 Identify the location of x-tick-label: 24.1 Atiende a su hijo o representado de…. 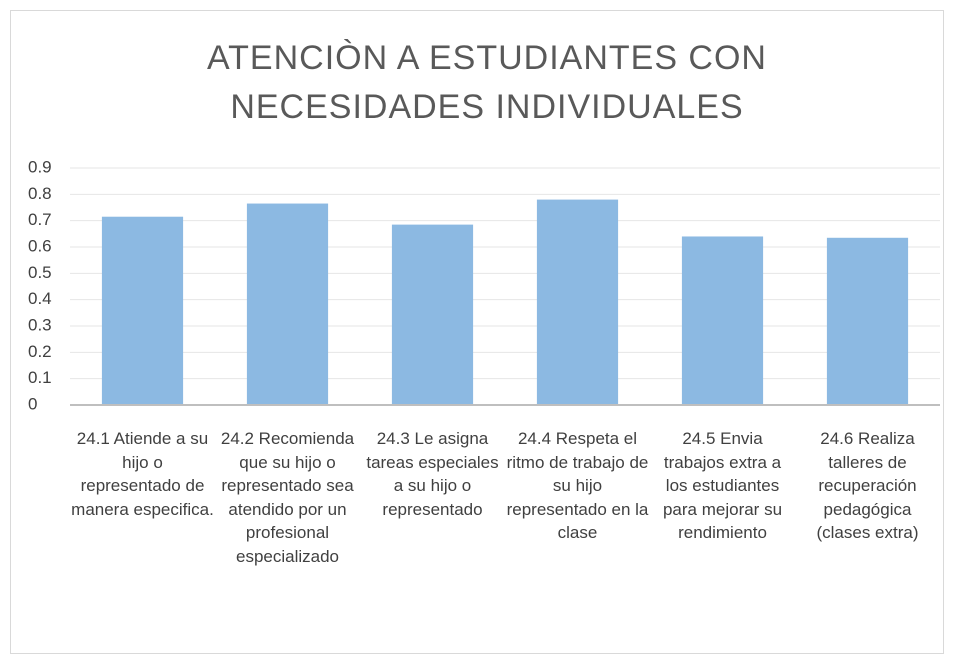
(142, 474).